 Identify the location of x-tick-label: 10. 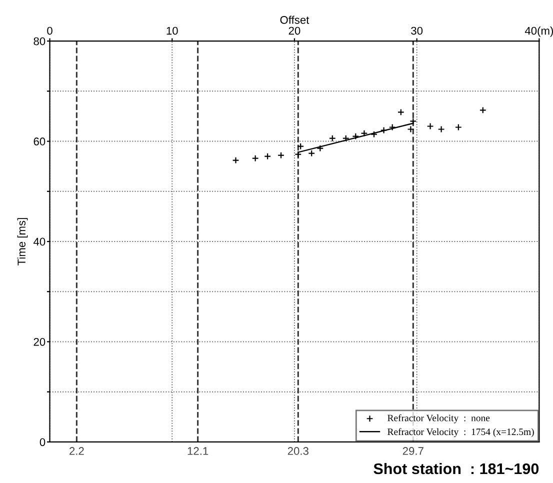
(172, 30).